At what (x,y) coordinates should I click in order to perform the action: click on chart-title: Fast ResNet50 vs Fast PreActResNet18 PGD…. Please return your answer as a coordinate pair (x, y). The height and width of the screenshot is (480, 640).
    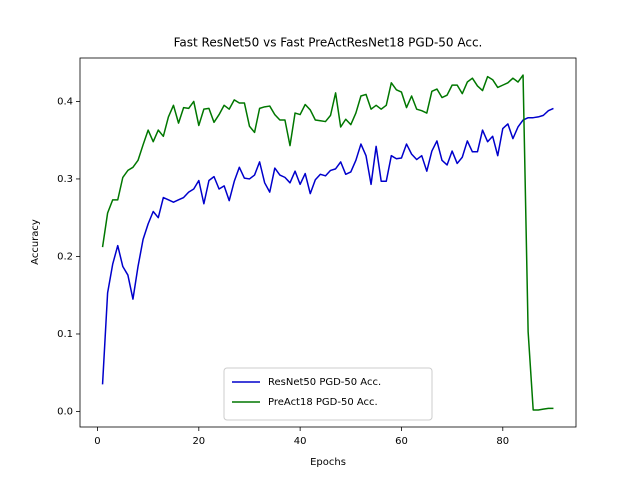
    Looking at the image, I should click on (328, 43).